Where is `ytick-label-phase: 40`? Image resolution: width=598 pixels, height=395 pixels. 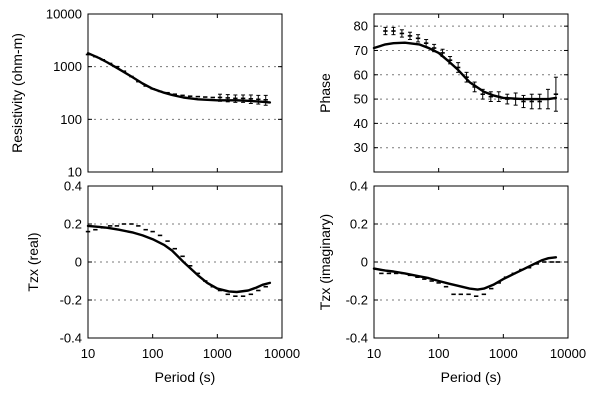 ytick-label-phase: 40 is located at coordinates (361, 123).